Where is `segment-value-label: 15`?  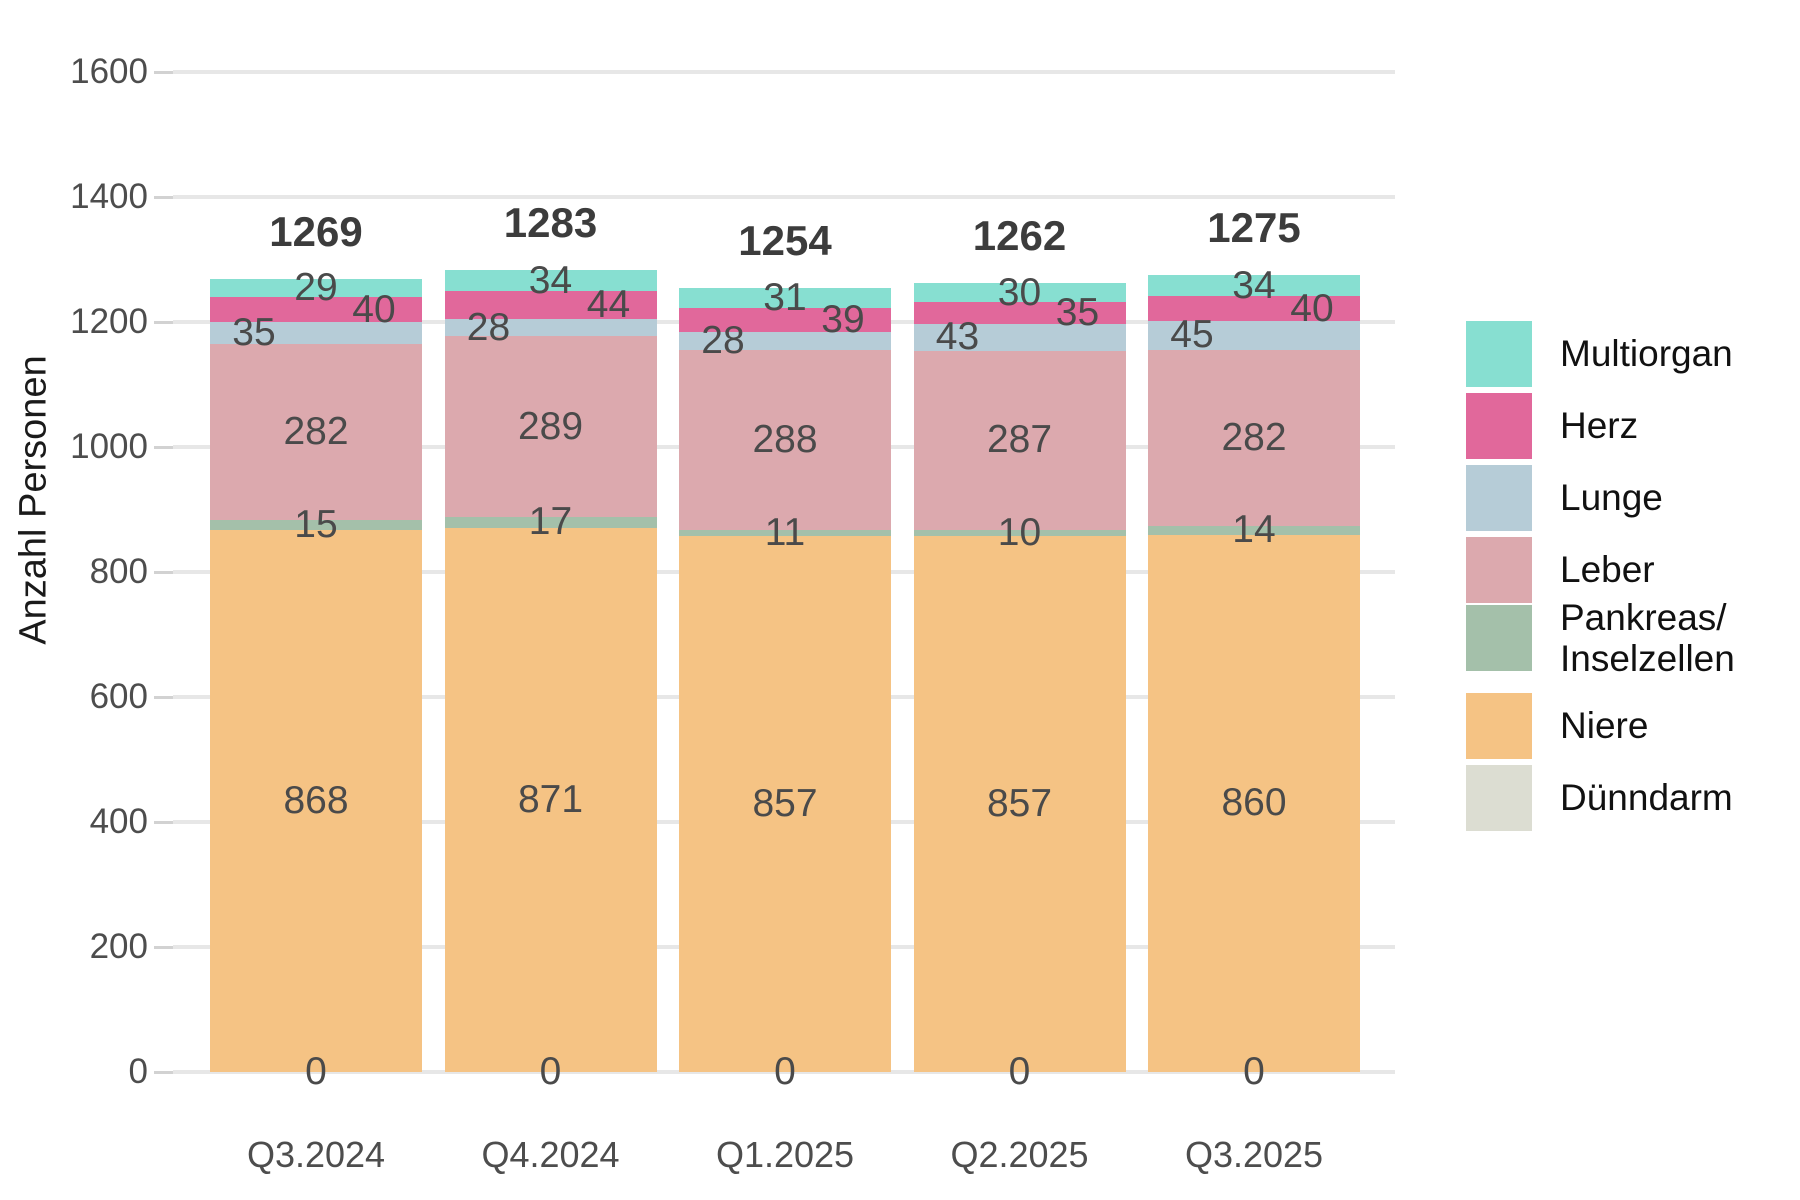 segment-value-label: 15 is located at coordinates (316, 524).